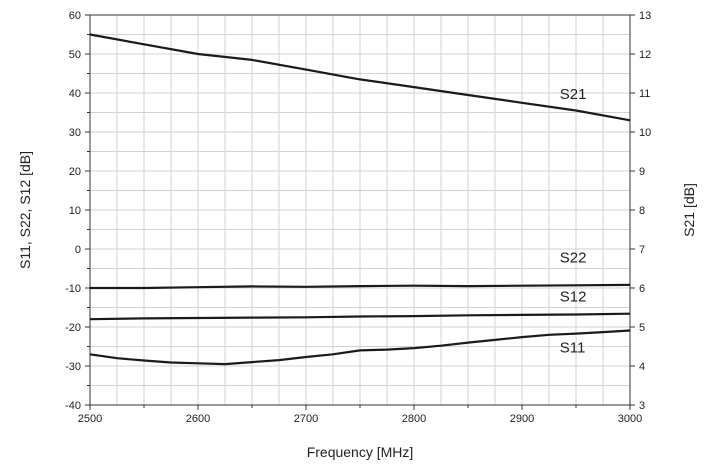 This screenshot has width=721, height=466. I want to click on x-tick-label: 2900, so click(522, 419).